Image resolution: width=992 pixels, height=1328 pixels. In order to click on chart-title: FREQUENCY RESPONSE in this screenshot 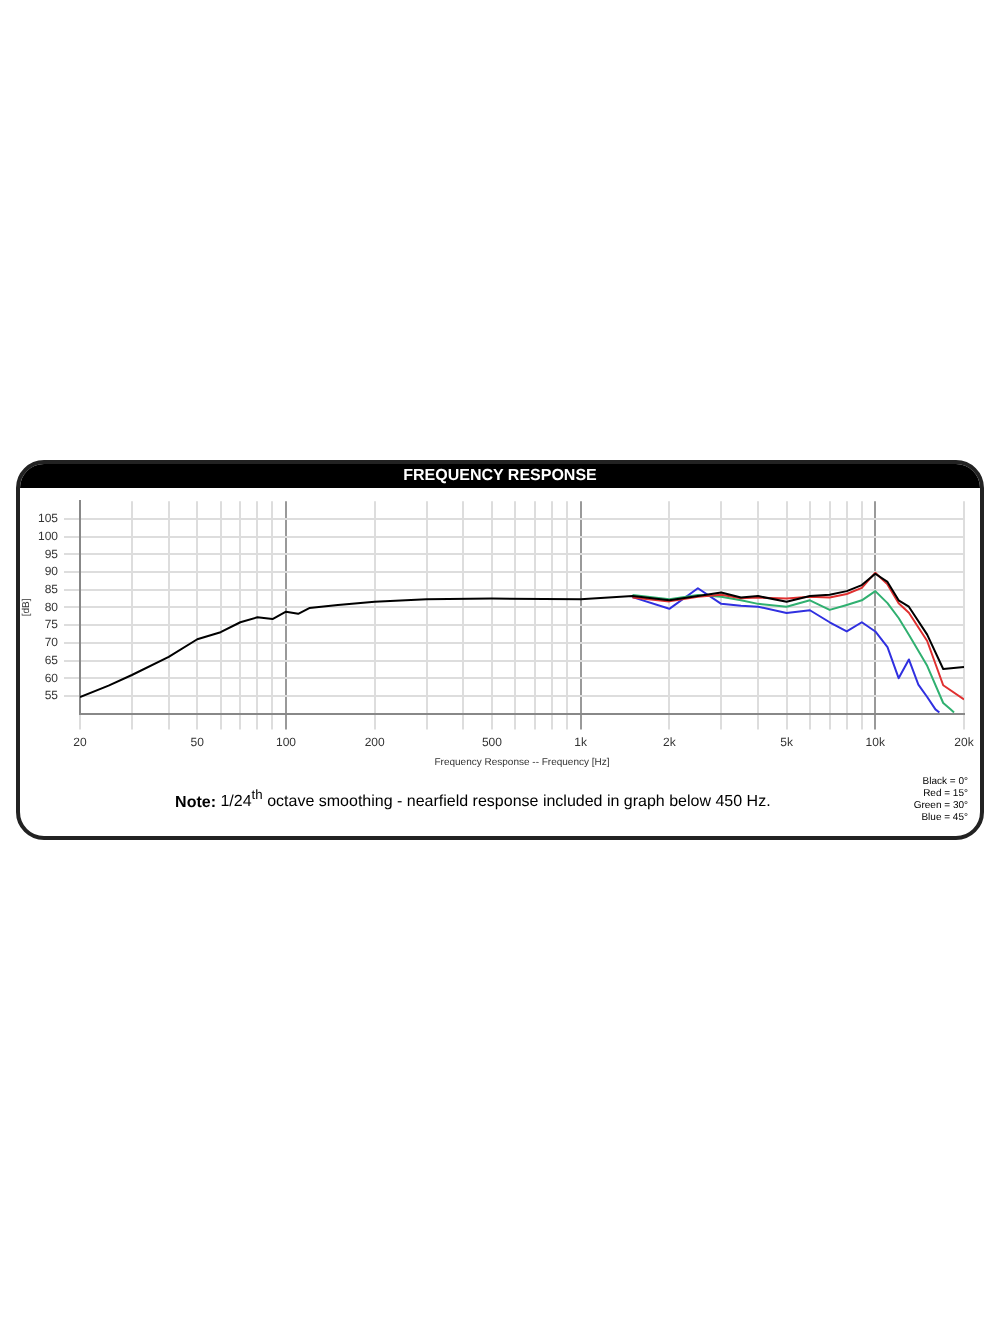, I will do `click(500, 476)`.